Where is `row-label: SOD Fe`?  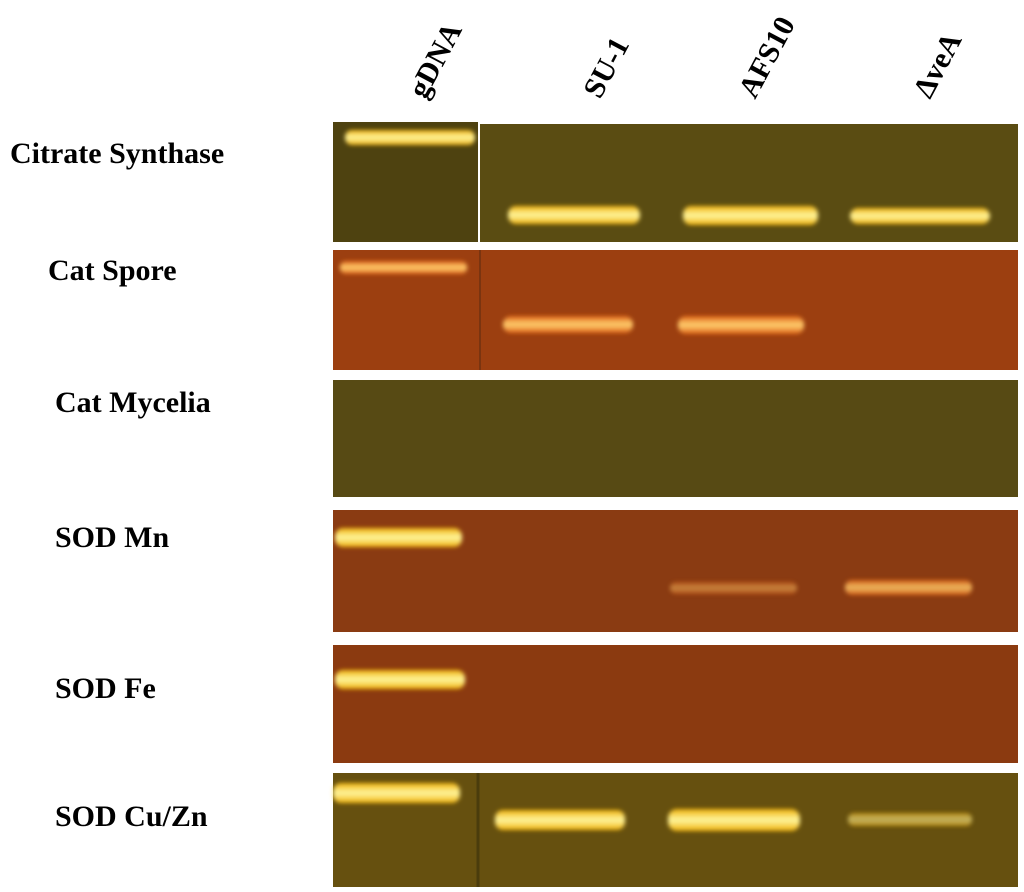
row-label: SOD Fe is located at coordinates (105, 688).